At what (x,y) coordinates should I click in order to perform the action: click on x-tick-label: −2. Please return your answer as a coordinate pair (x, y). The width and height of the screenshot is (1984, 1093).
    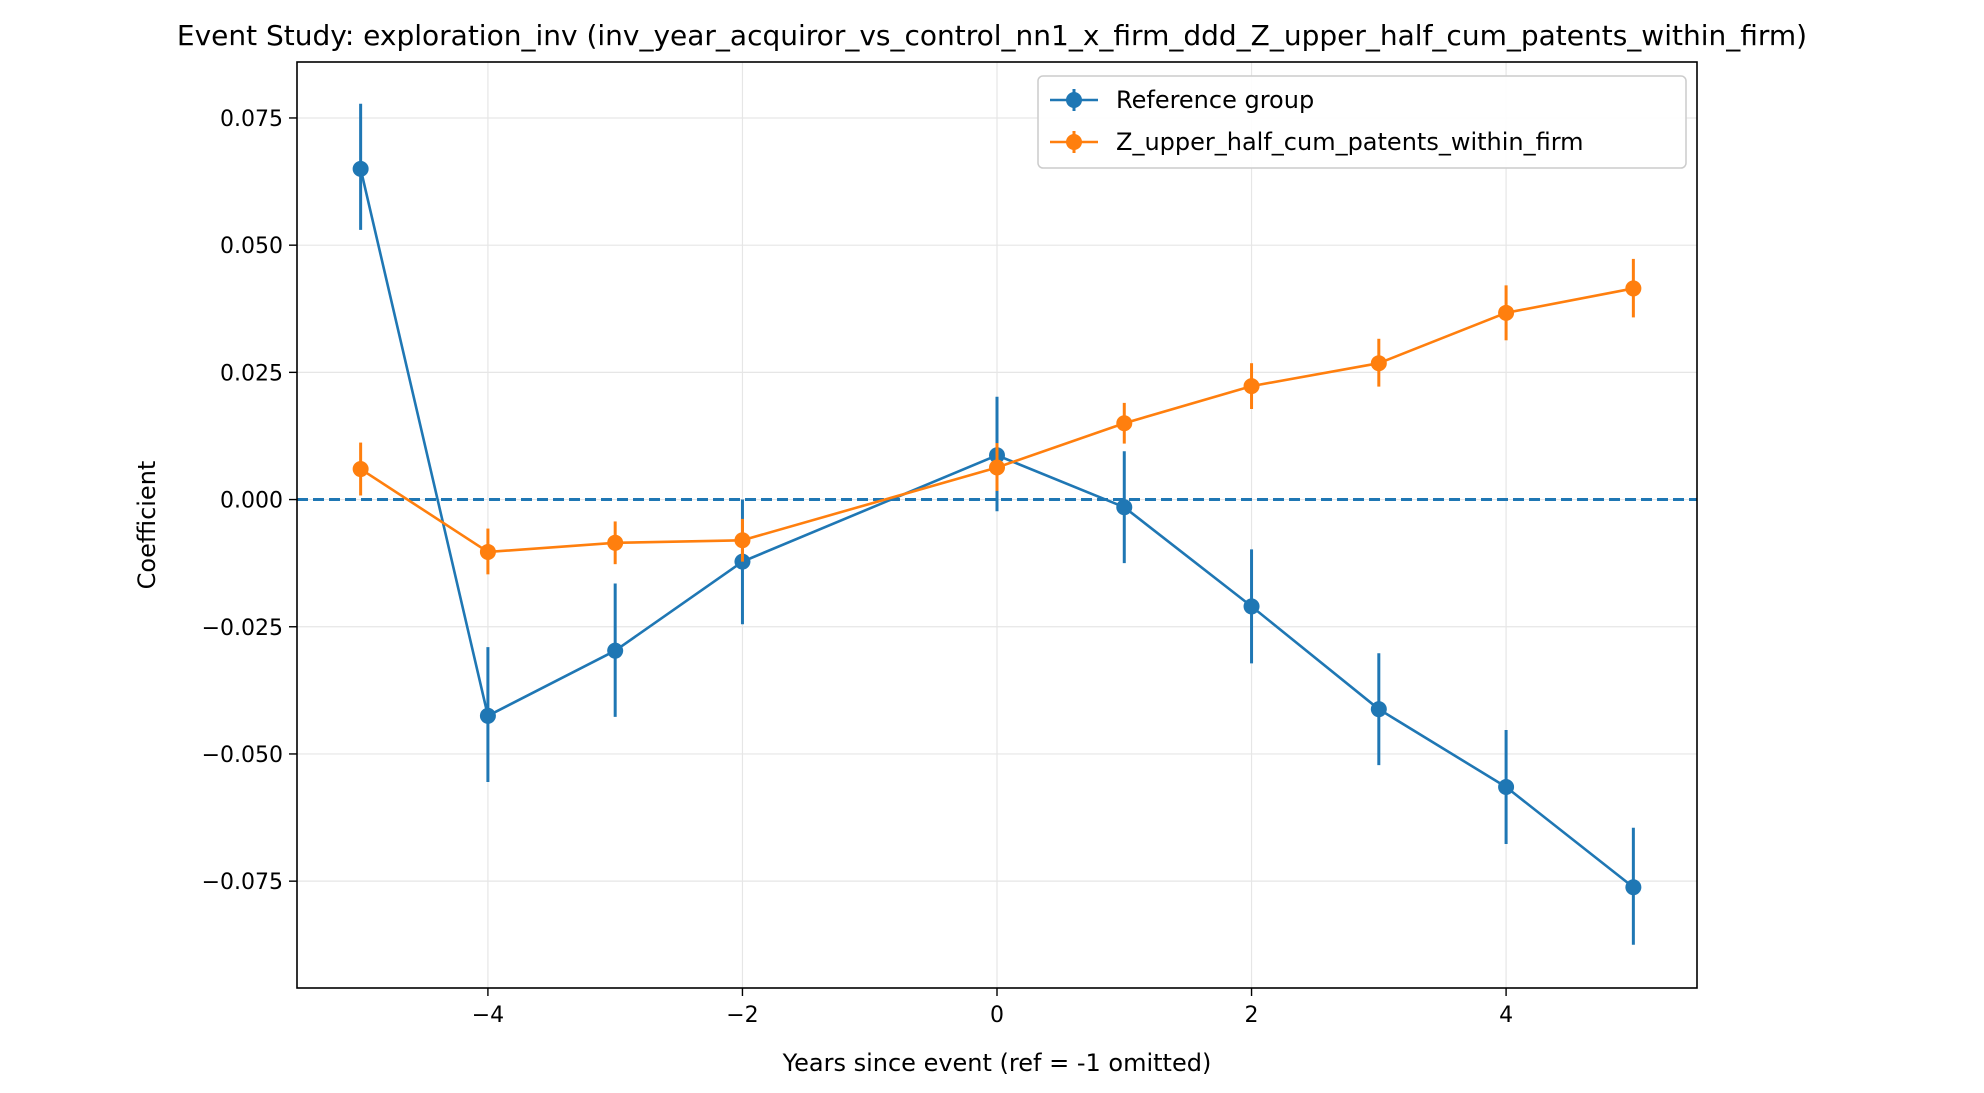
    Looking at the image, I should click on (742, 1015).